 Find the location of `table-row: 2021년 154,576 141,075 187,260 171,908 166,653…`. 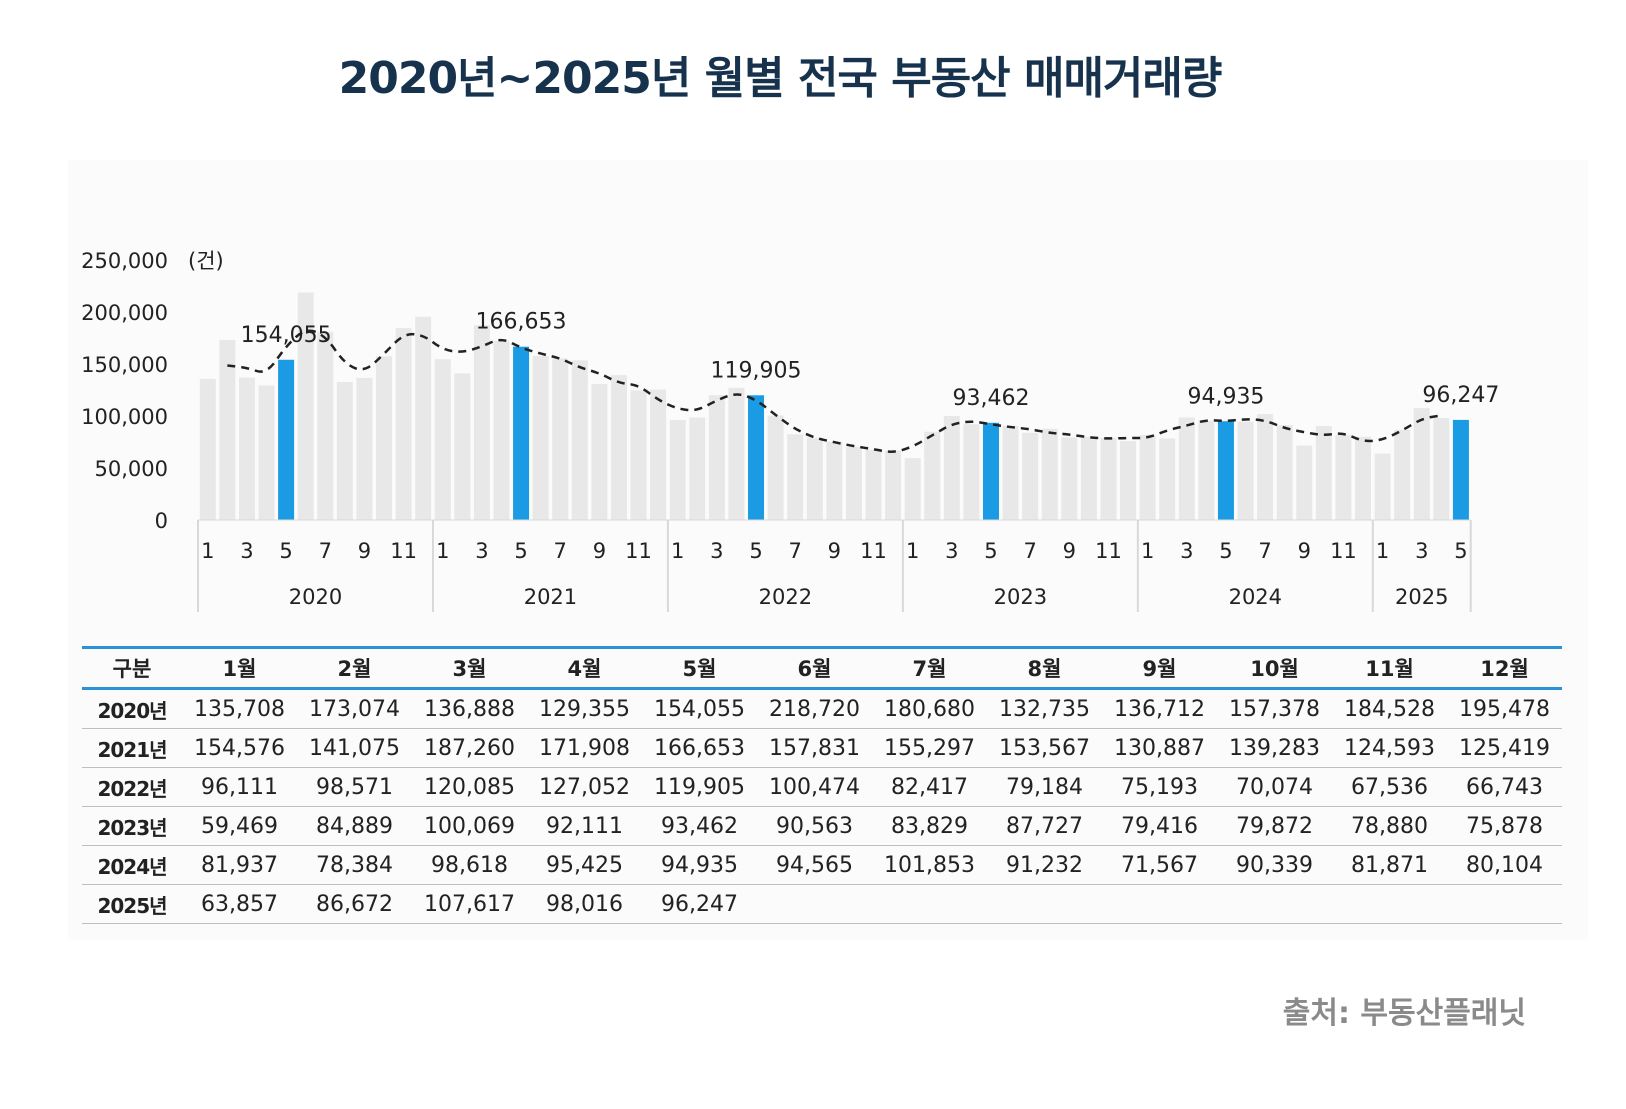

table-row: 2021년 154,576 141,075 187,260 171,908 166,653… is located at coordinates (822, 748).